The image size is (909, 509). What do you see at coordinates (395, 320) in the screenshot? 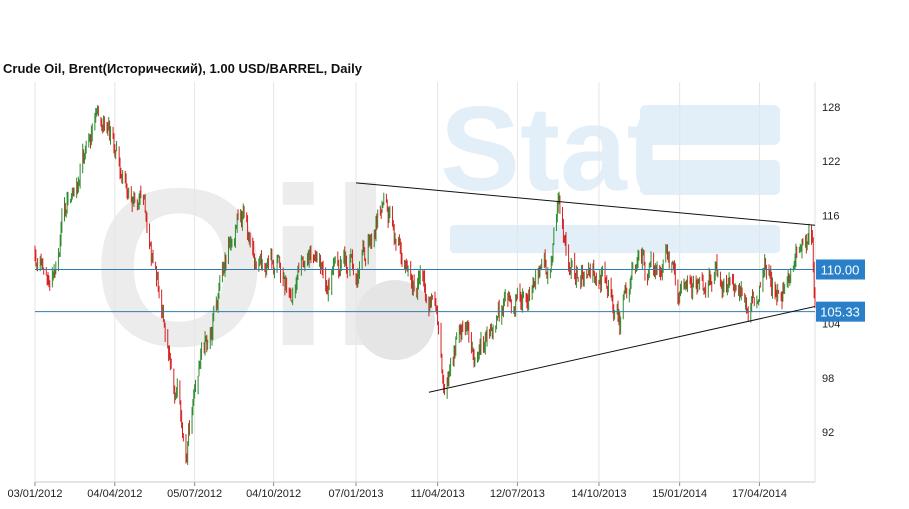
I see `watermark-drop` at bounding box center [395, 320].